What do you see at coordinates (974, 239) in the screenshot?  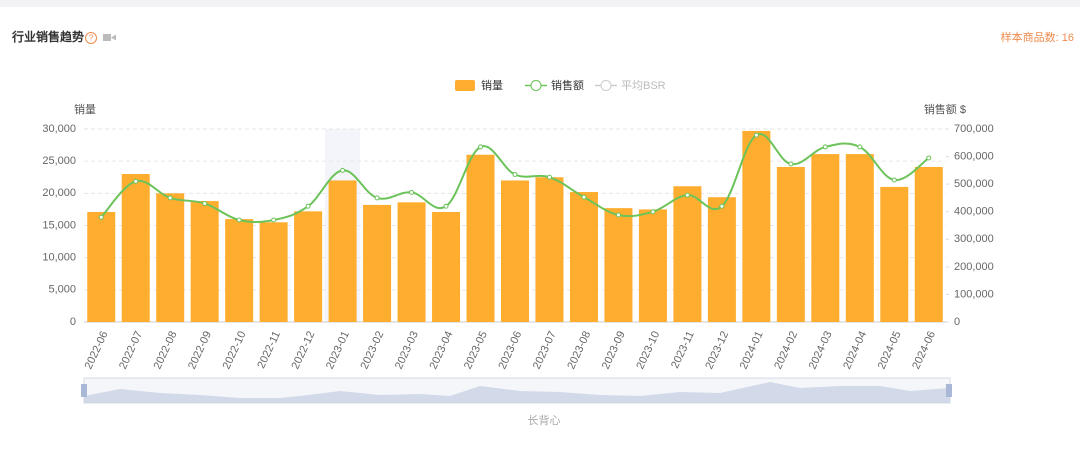 I see `y2-tick-label: 300,000` at bounding box center [974, 239].